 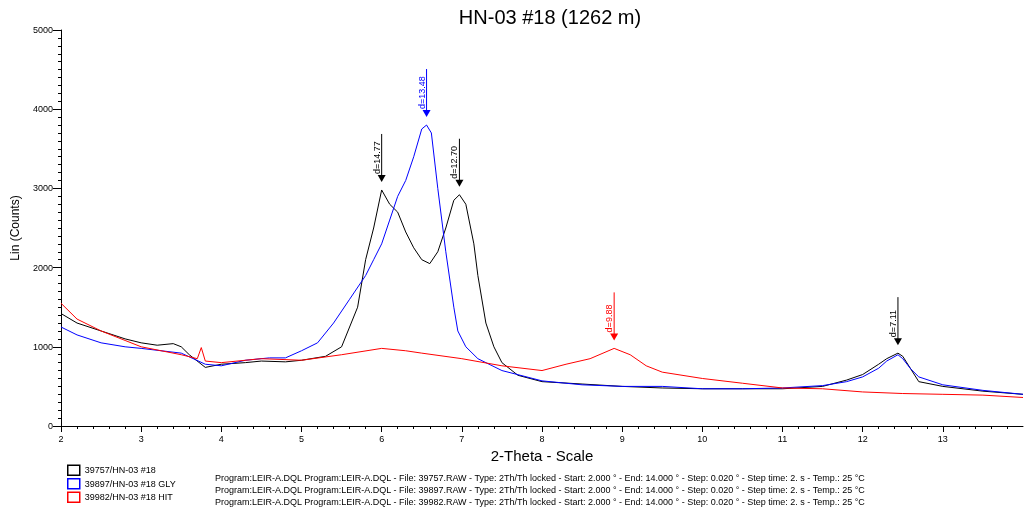 What do you see at coordinates (542, 438) in the screenshot?
I see `x-tick-label: 8` at bounding box center [542, 438].